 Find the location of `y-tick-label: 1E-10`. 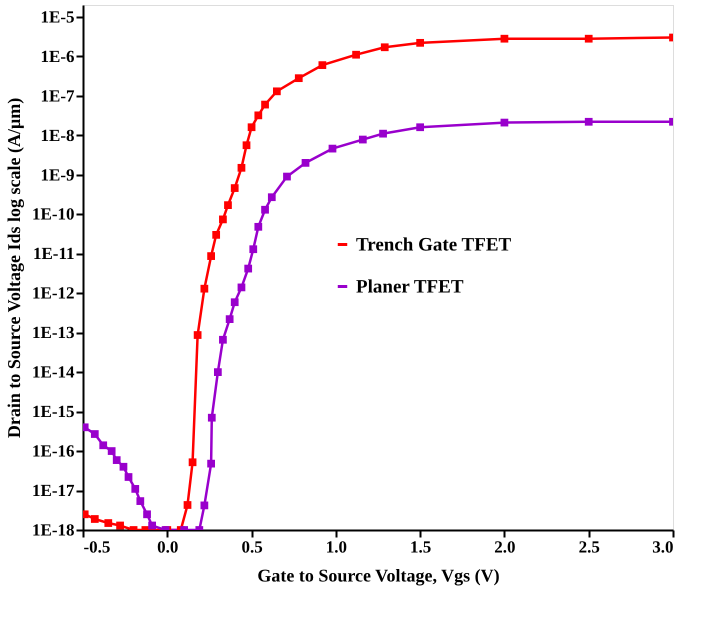

y-tick-label: 1E-10 is located at coordinates (53, 214).